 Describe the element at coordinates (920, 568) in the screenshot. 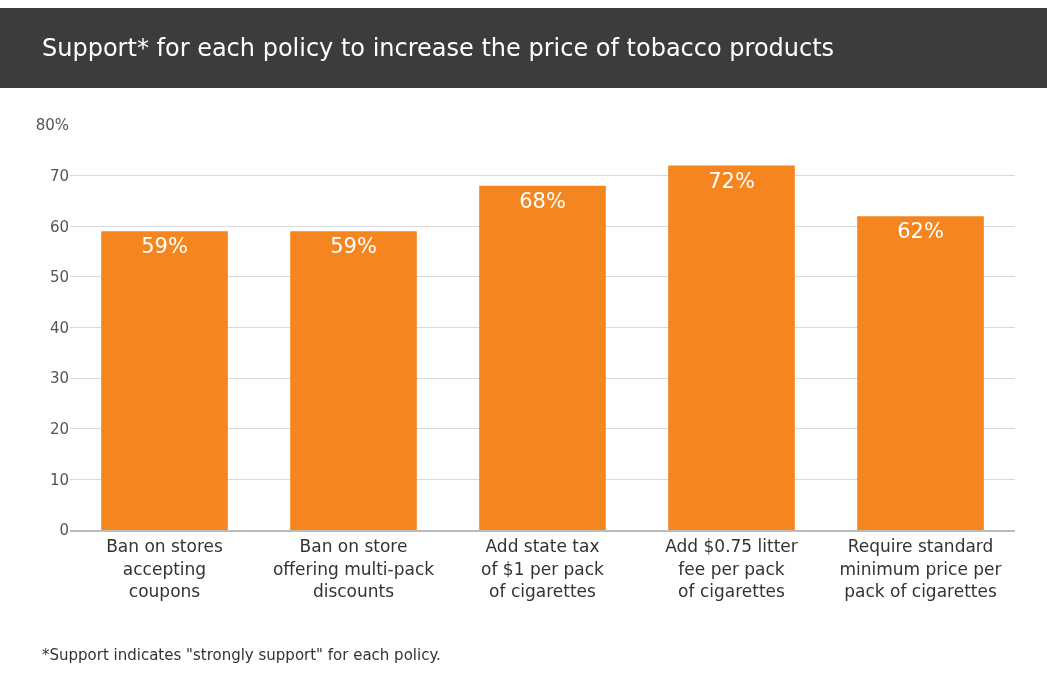

I see `x-tick-label: Require standard minimum price per pack of cigarettes` at that location.